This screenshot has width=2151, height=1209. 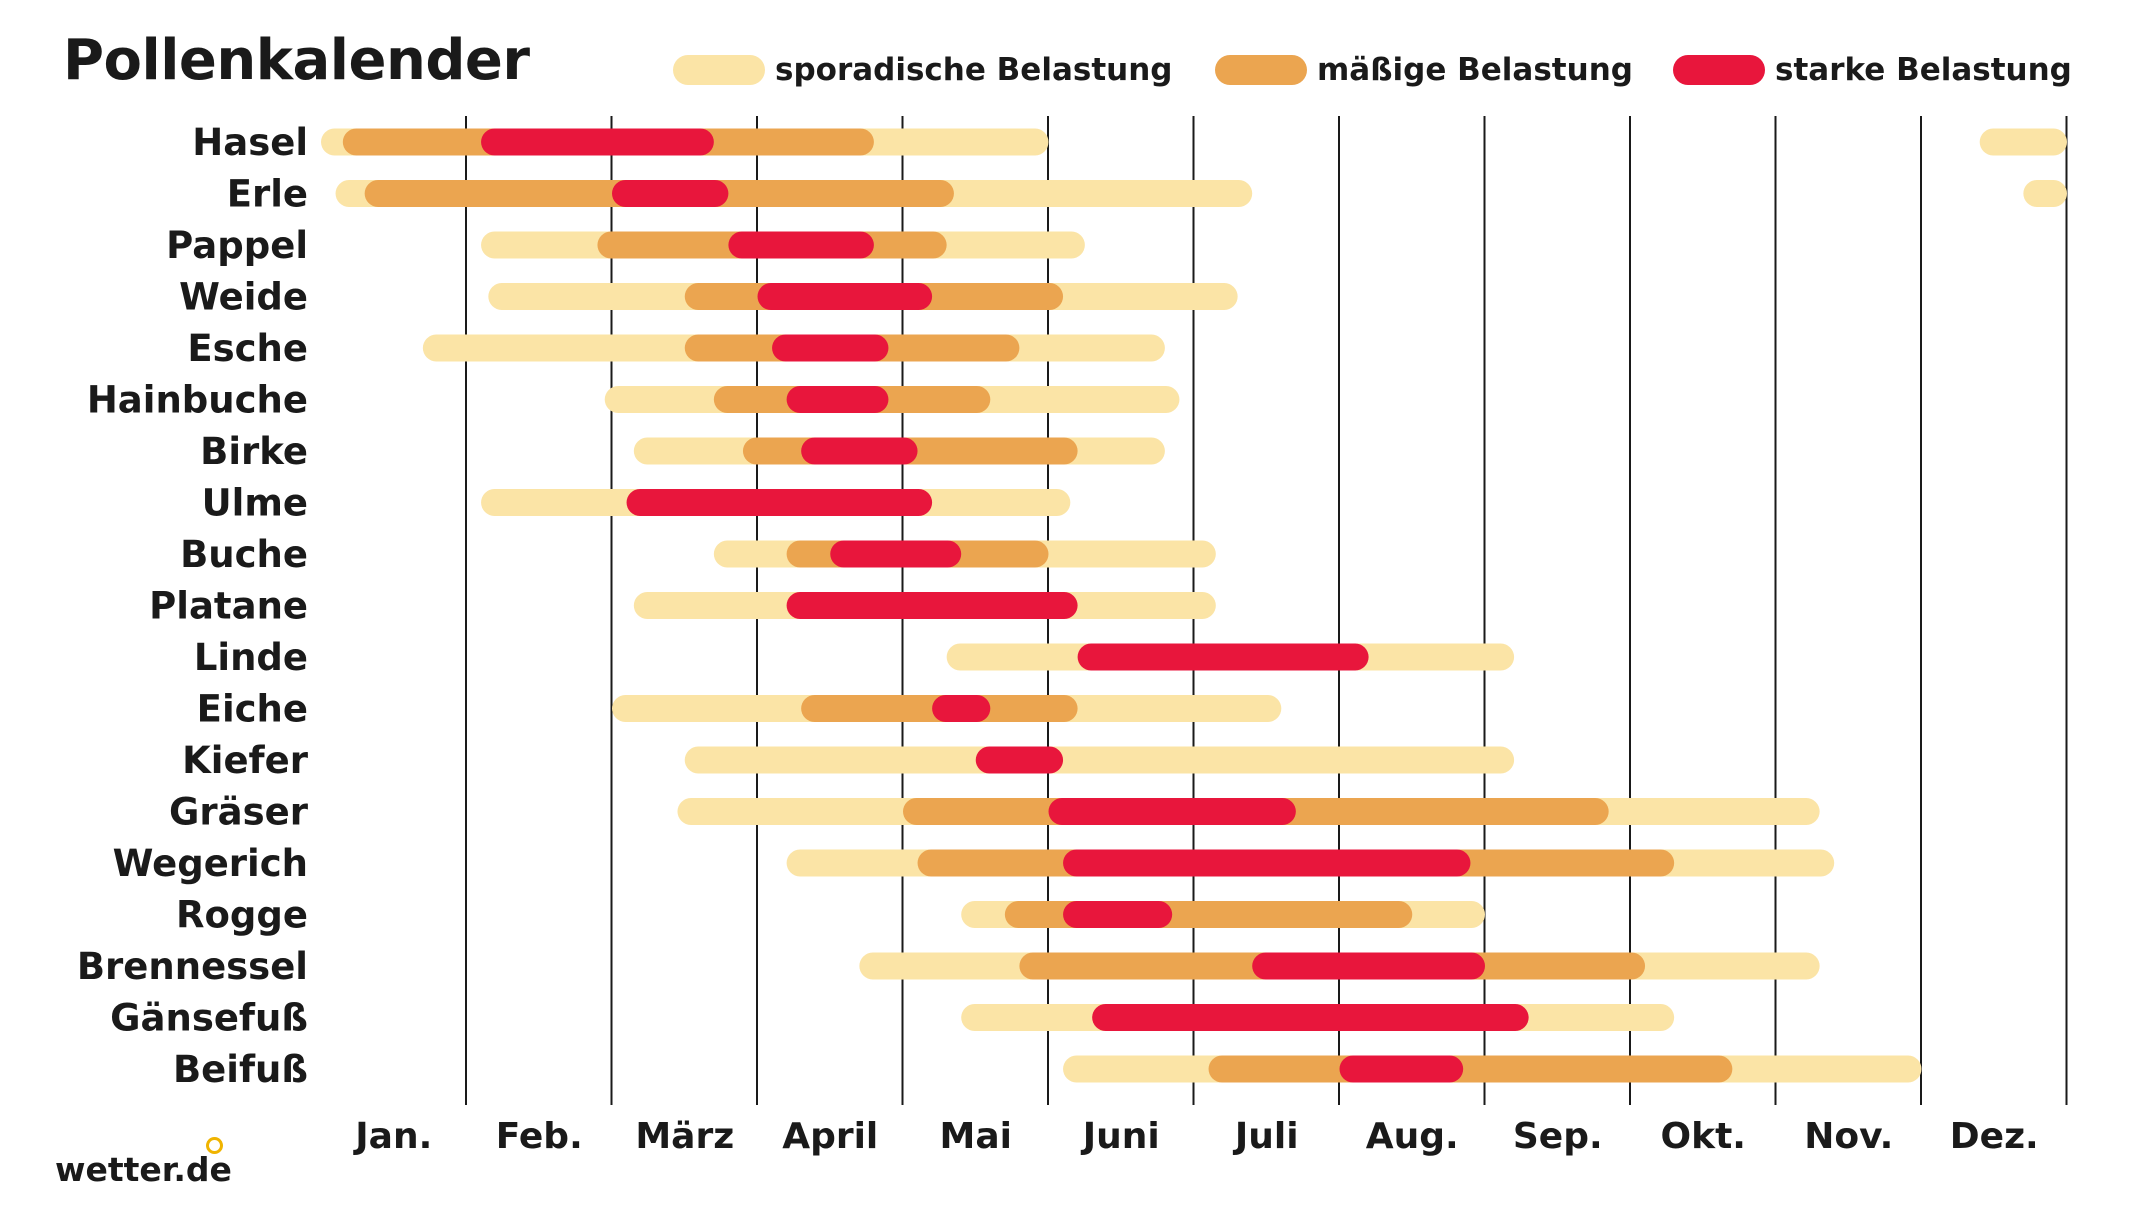 I want to click on row-label-3: Weide, so click(x=243, y=297).